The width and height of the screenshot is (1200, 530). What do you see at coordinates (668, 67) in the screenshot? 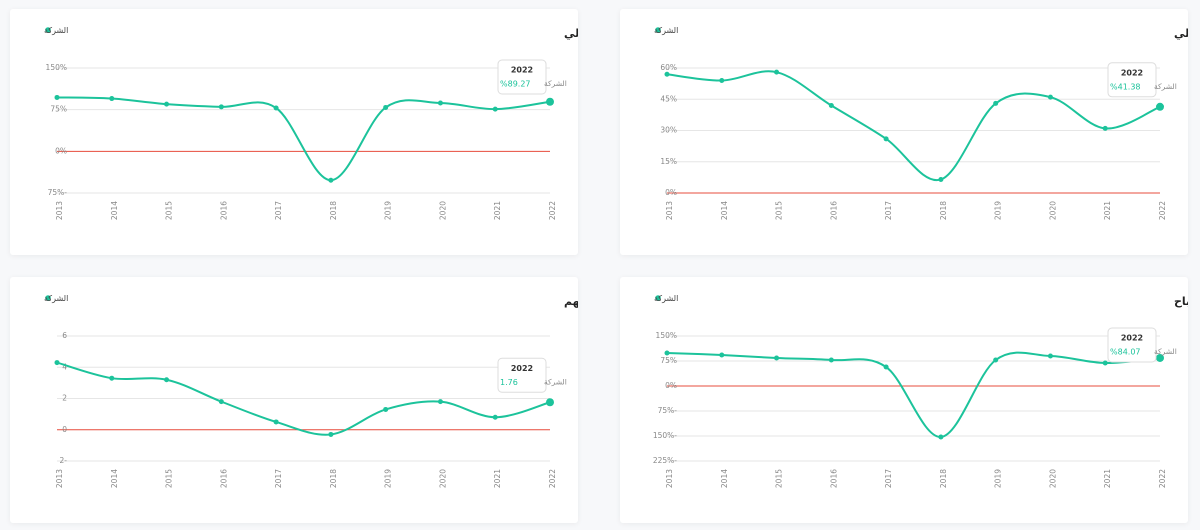
I see `y-tick-label: 60%` at bounding box center [668, 67].